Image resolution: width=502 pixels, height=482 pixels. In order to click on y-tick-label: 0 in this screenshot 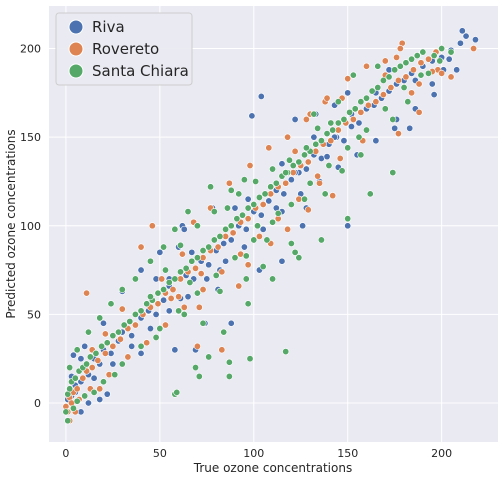, I will do `click(37, 403)`.